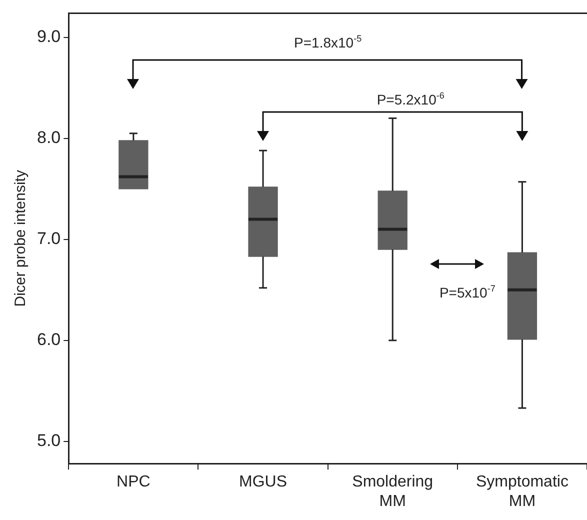  What do you see at coordinates (48, 238) in the screenshot?
I see `y-tick-label: 7.0` at bounding box center [48, 238].